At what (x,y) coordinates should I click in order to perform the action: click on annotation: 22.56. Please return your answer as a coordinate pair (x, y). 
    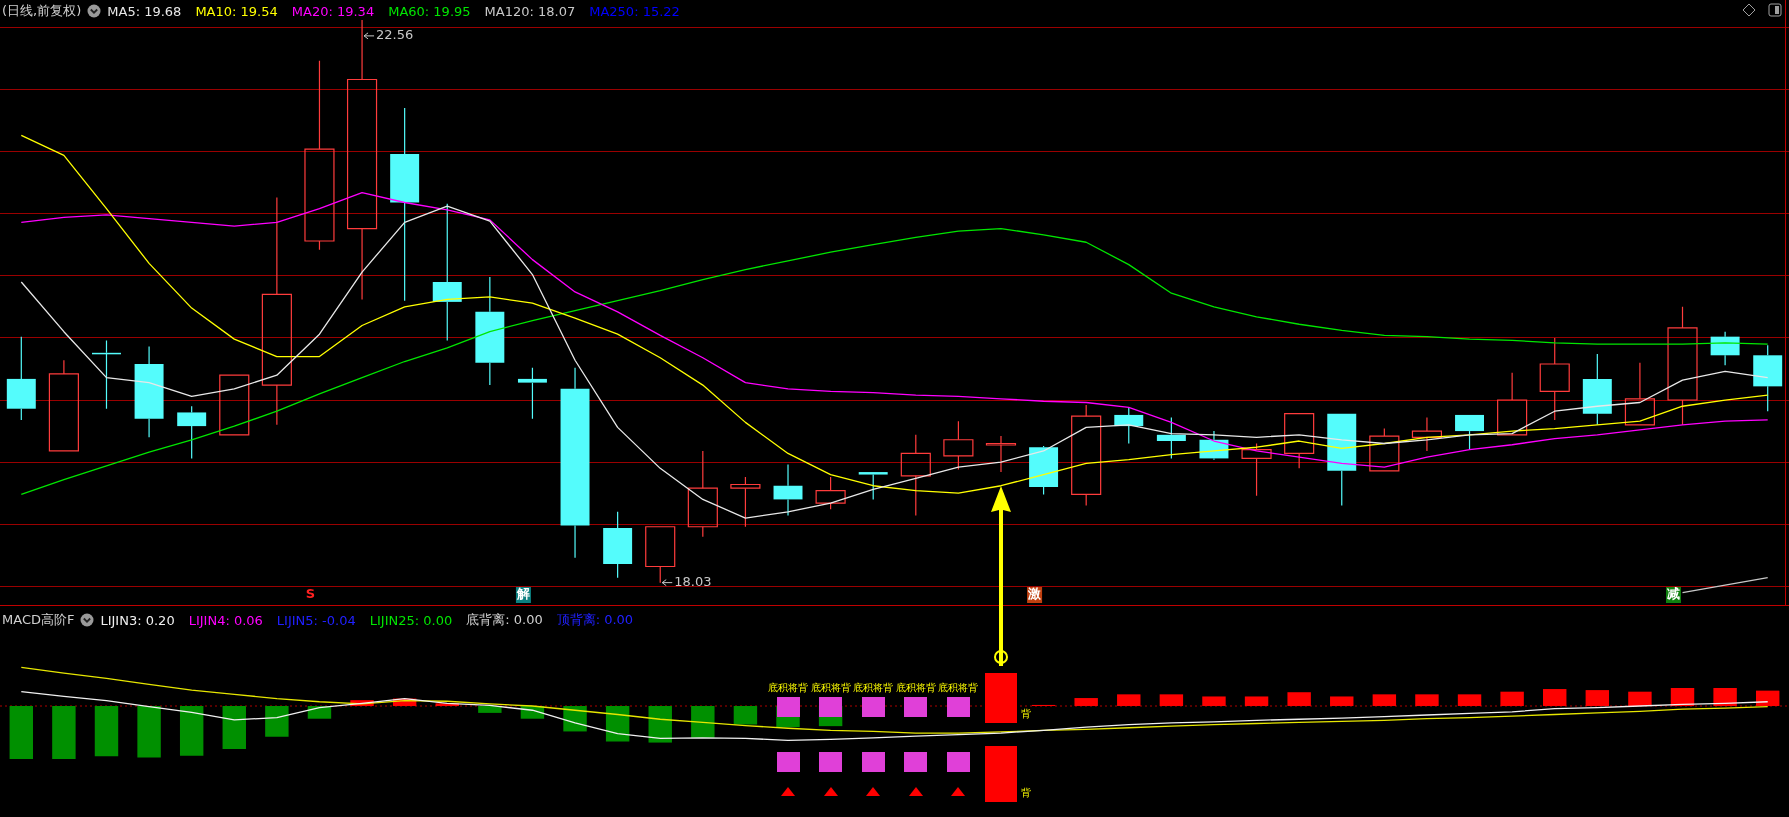
    Looking at the image, I should click on (395, 35).